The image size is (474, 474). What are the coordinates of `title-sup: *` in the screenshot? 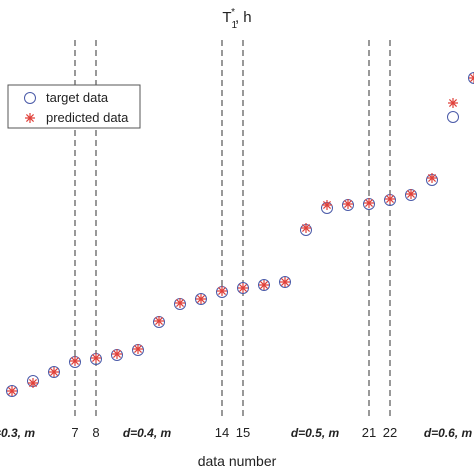 It's located at (233, 12).